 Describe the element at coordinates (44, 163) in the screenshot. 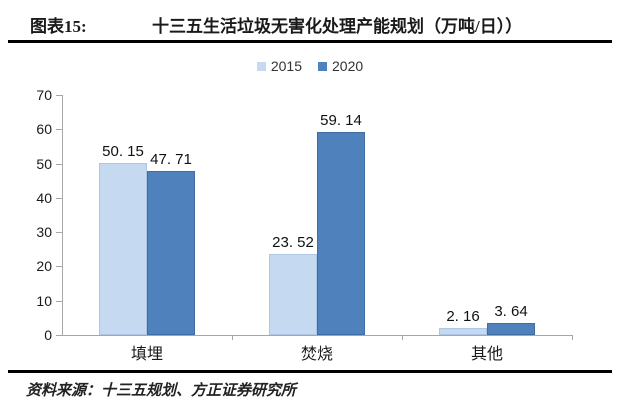

I see `y-axis-tick-label: 50` at that location.